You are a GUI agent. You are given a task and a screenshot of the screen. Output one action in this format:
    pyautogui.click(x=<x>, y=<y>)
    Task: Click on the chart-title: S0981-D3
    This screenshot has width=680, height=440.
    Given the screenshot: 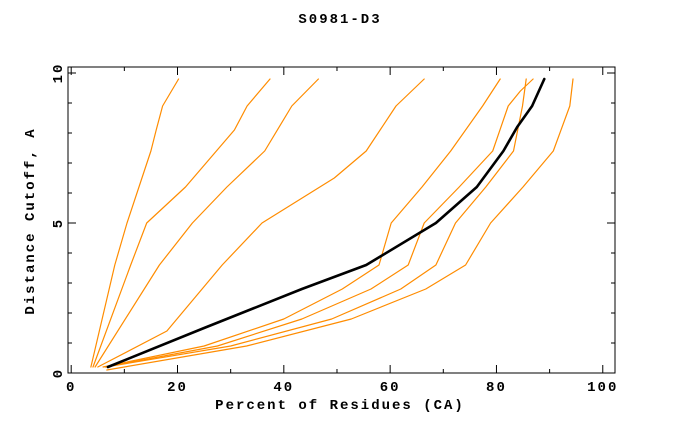 What is the action you would take?
    pyautogui.click(x=340, y=20)
    